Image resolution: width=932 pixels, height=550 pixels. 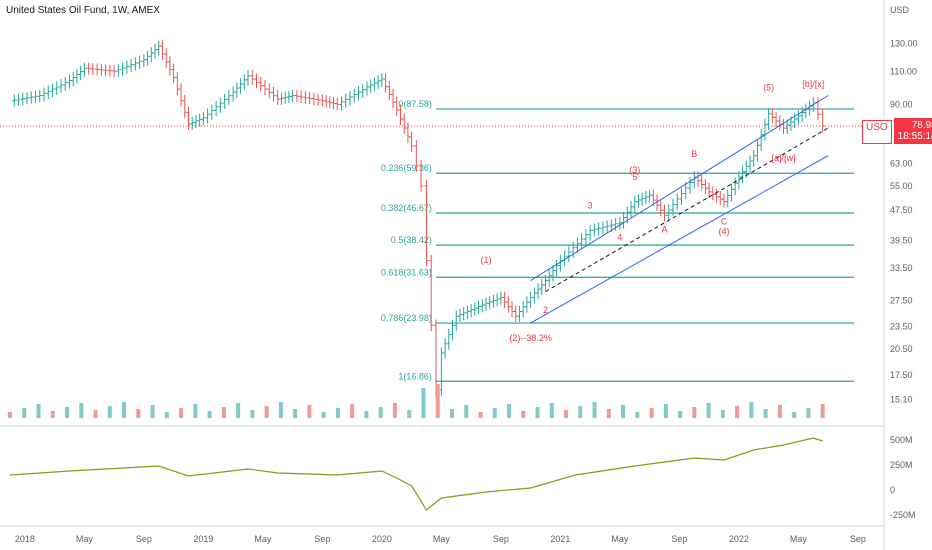 I want to click on wave-label: [a]/[w], so click(x=783, y=158).